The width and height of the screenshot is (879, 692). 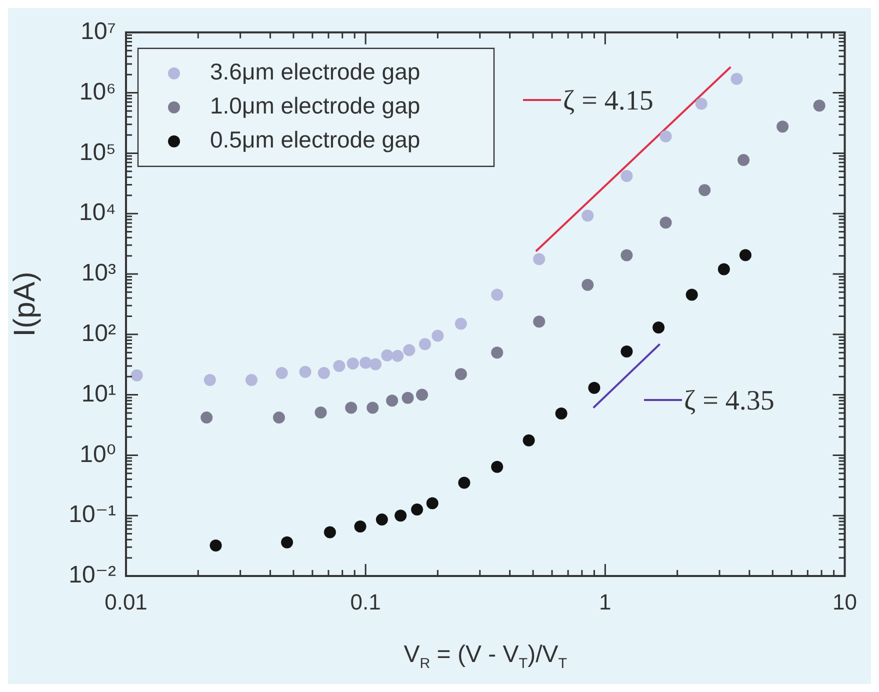 I want to click on y-axis-title: I(pA), so click(x=25, y=304).